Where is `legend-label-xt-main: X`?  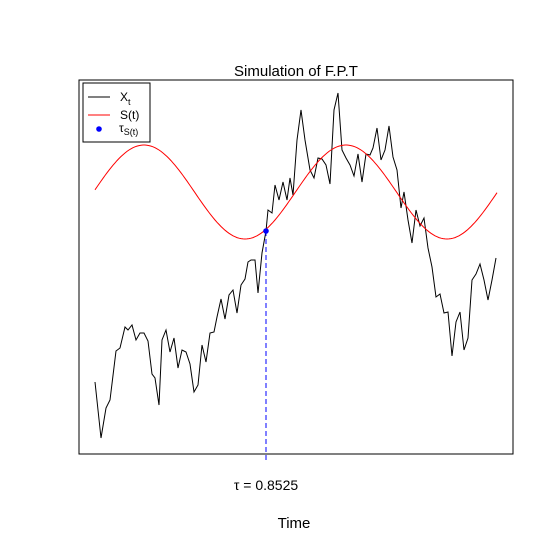 legend-label-xt-main: X is located at coordinates (124, 97).